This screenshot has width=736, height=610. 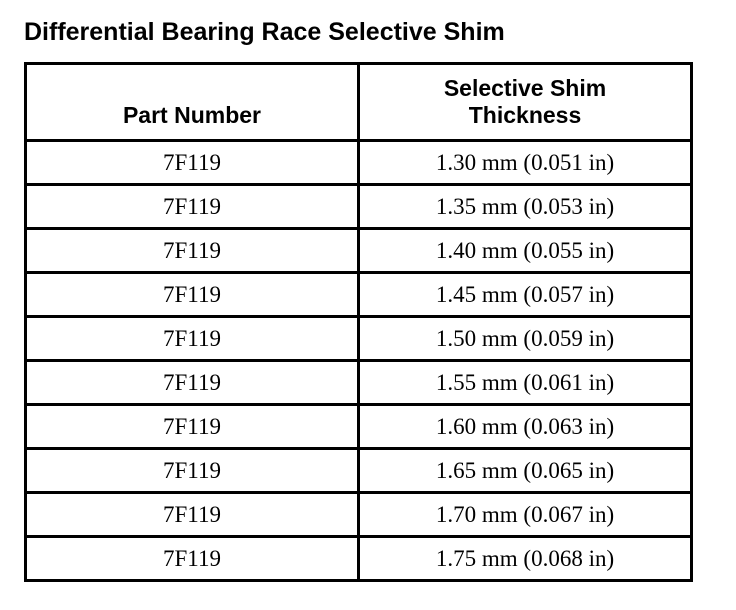 I want to click on shim-thickness-cell: 1.35 mm (0.053 in), so click(x=525, y=206).